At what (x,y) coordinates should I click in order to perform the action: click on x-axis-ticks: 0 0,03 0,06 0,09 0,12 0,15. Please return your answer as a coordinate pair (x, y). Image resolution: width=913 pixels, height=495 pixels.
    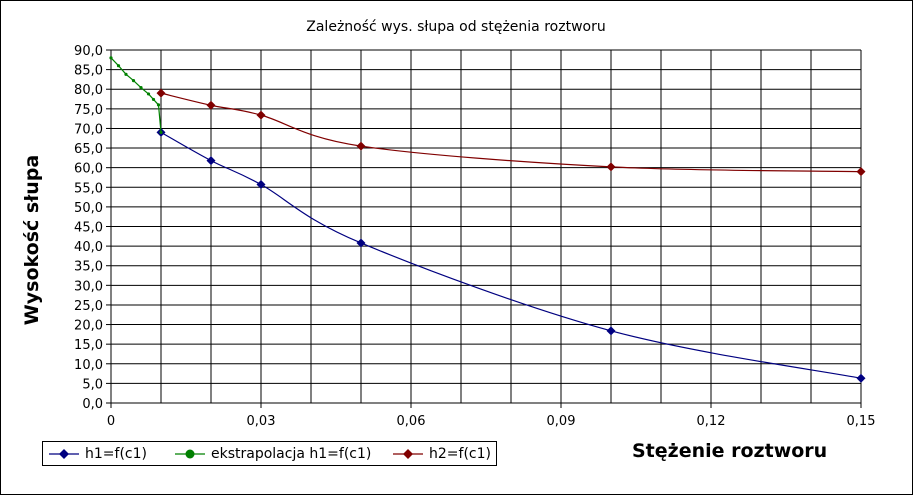
    Looking at the image, I should click on (491, 416).